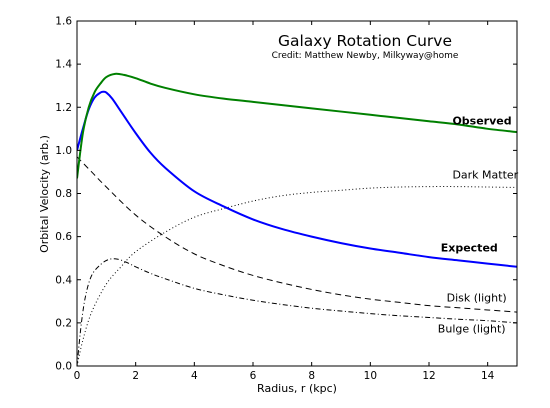  I want to click on y-tick-label: 1.4, so click(63, 65).